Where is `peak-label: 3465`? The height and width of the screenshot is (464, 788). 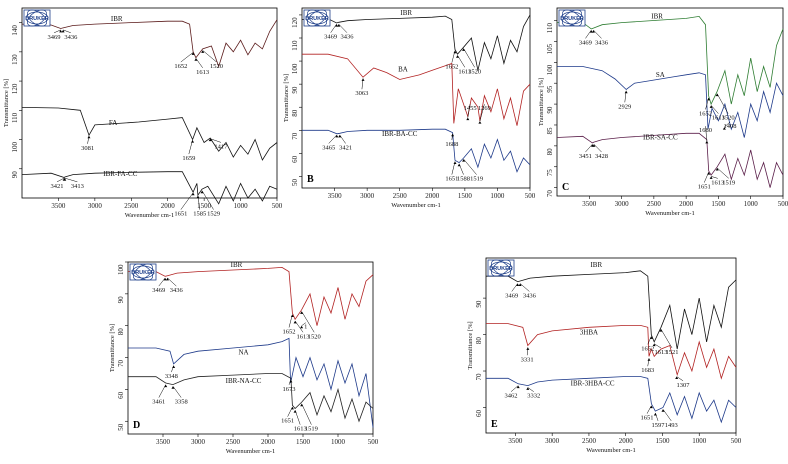
peak-label: 3465 is located at coordinates (328, 147).